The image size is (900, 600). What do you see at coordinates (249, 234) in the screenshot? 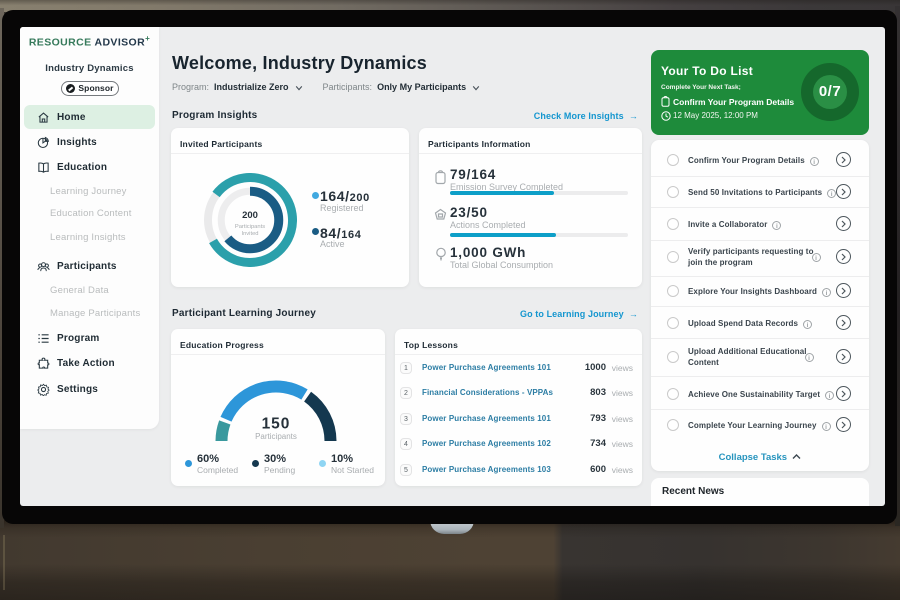
I see `svg-text: Invited` at bounding box center [249, 234].